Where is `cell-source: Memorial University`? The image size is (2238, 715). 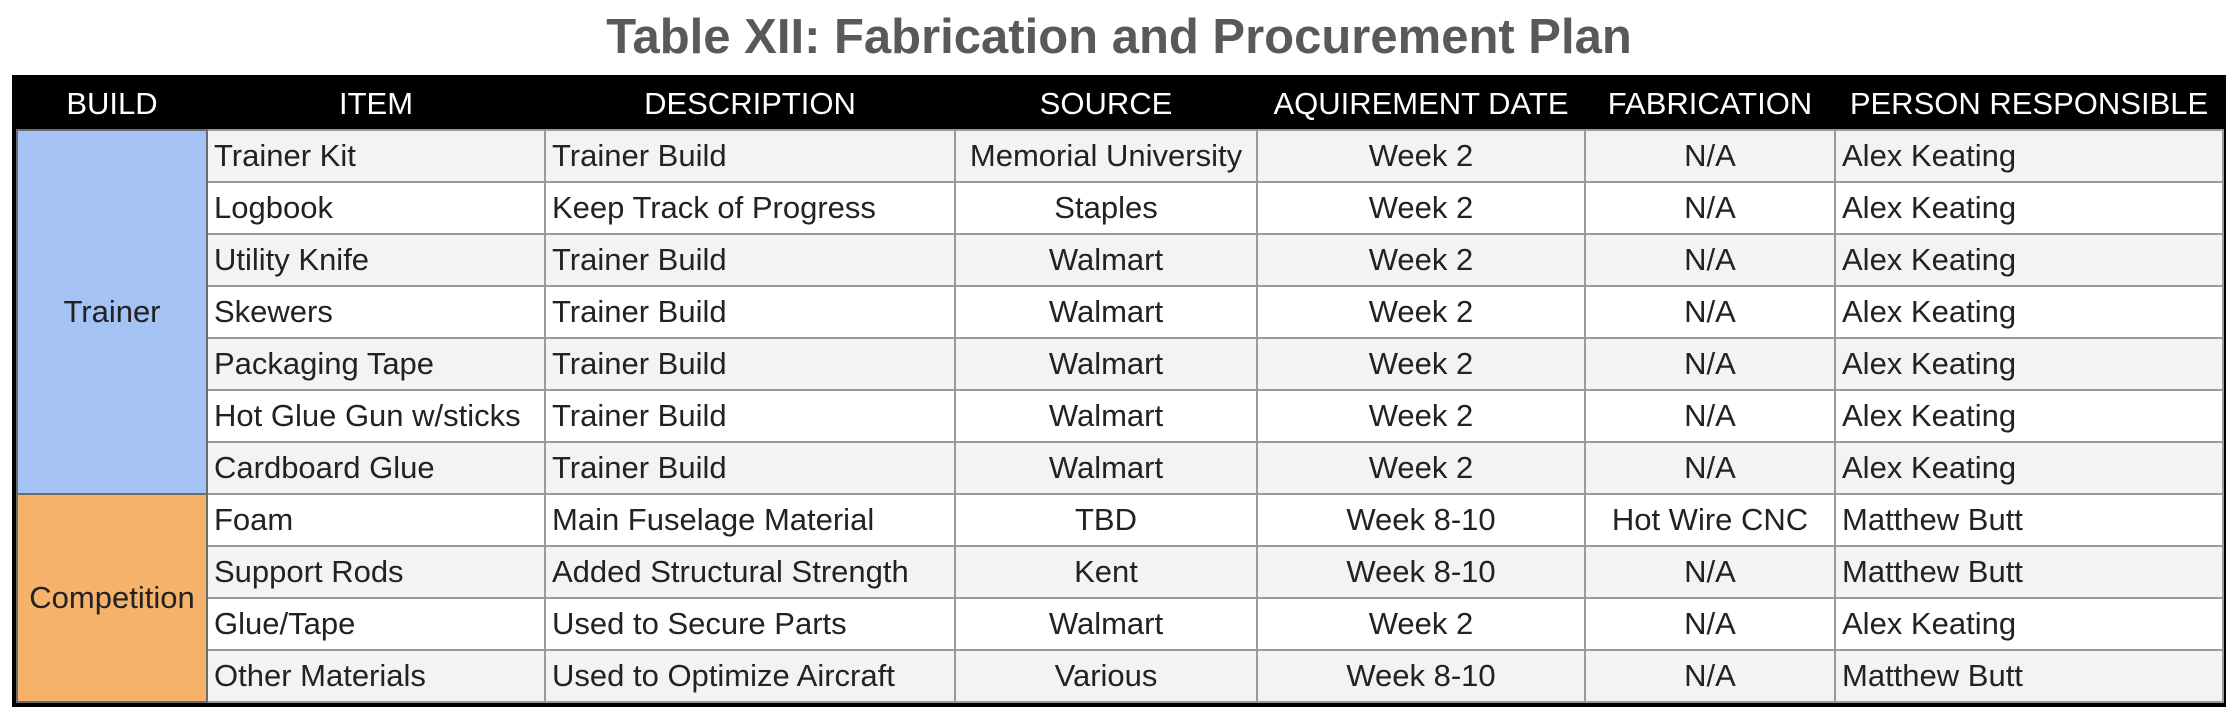
cell-source: Memorial University is located at coordinates (1106, 156).